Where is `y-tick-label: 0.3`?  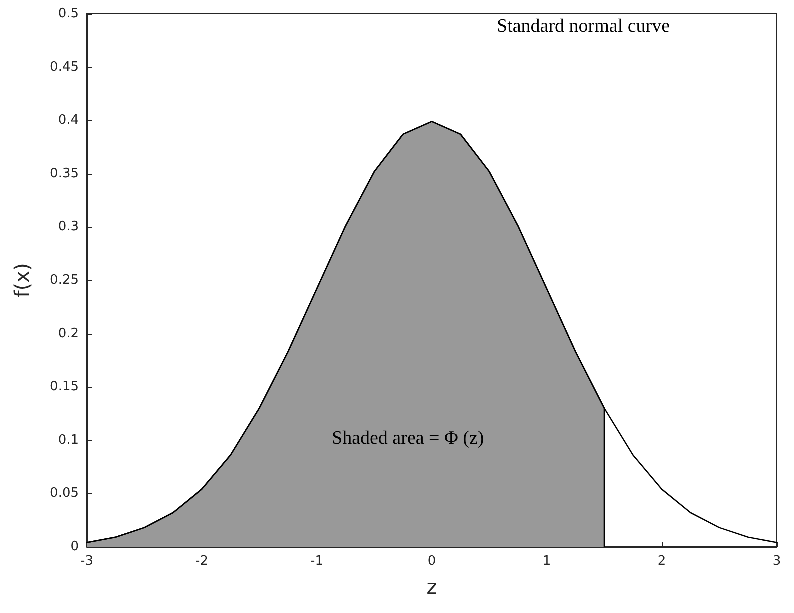 y-tick-label: 0.3 is located at coordinates (68, 227).